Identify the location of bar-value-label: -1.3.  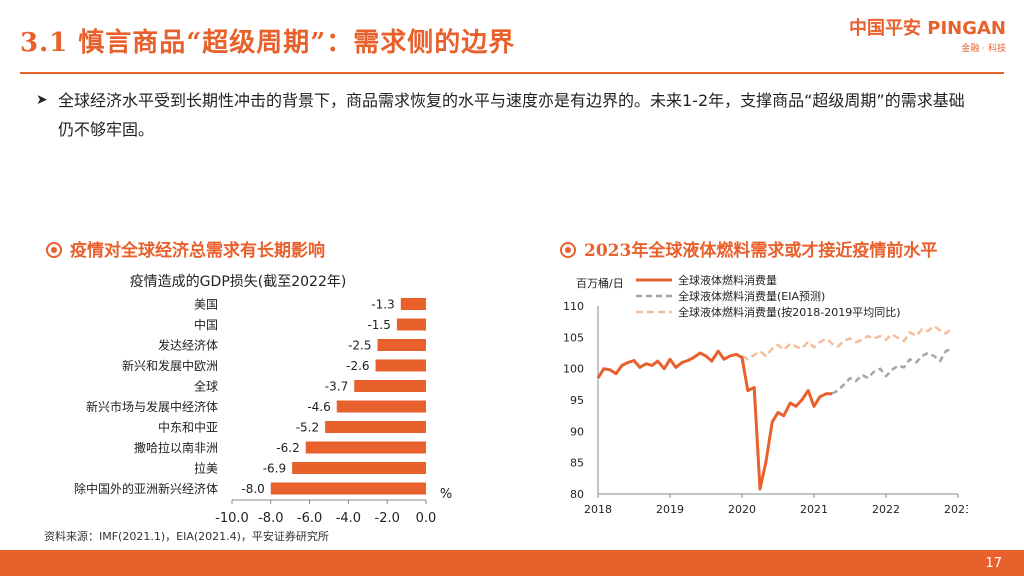
(382, 305).